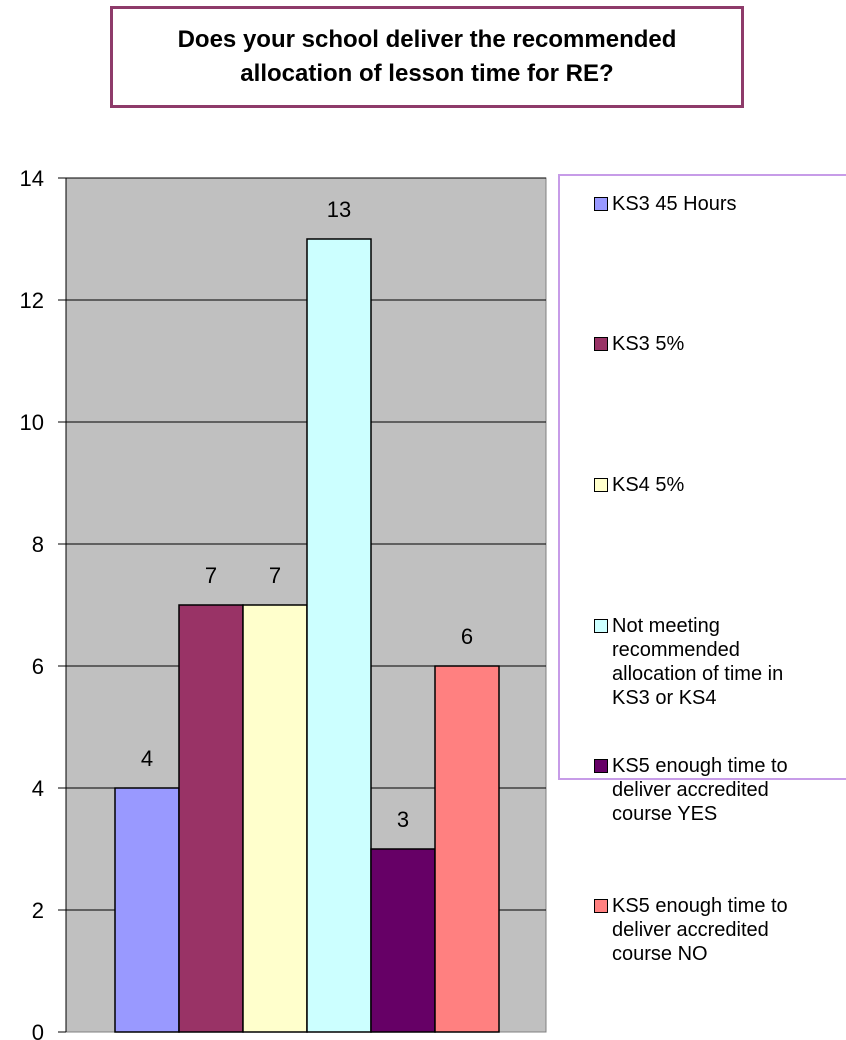 The height and width of the screenshot is (1040, 846). I want to click on y-tick-label: 0, so click(38, 1030).